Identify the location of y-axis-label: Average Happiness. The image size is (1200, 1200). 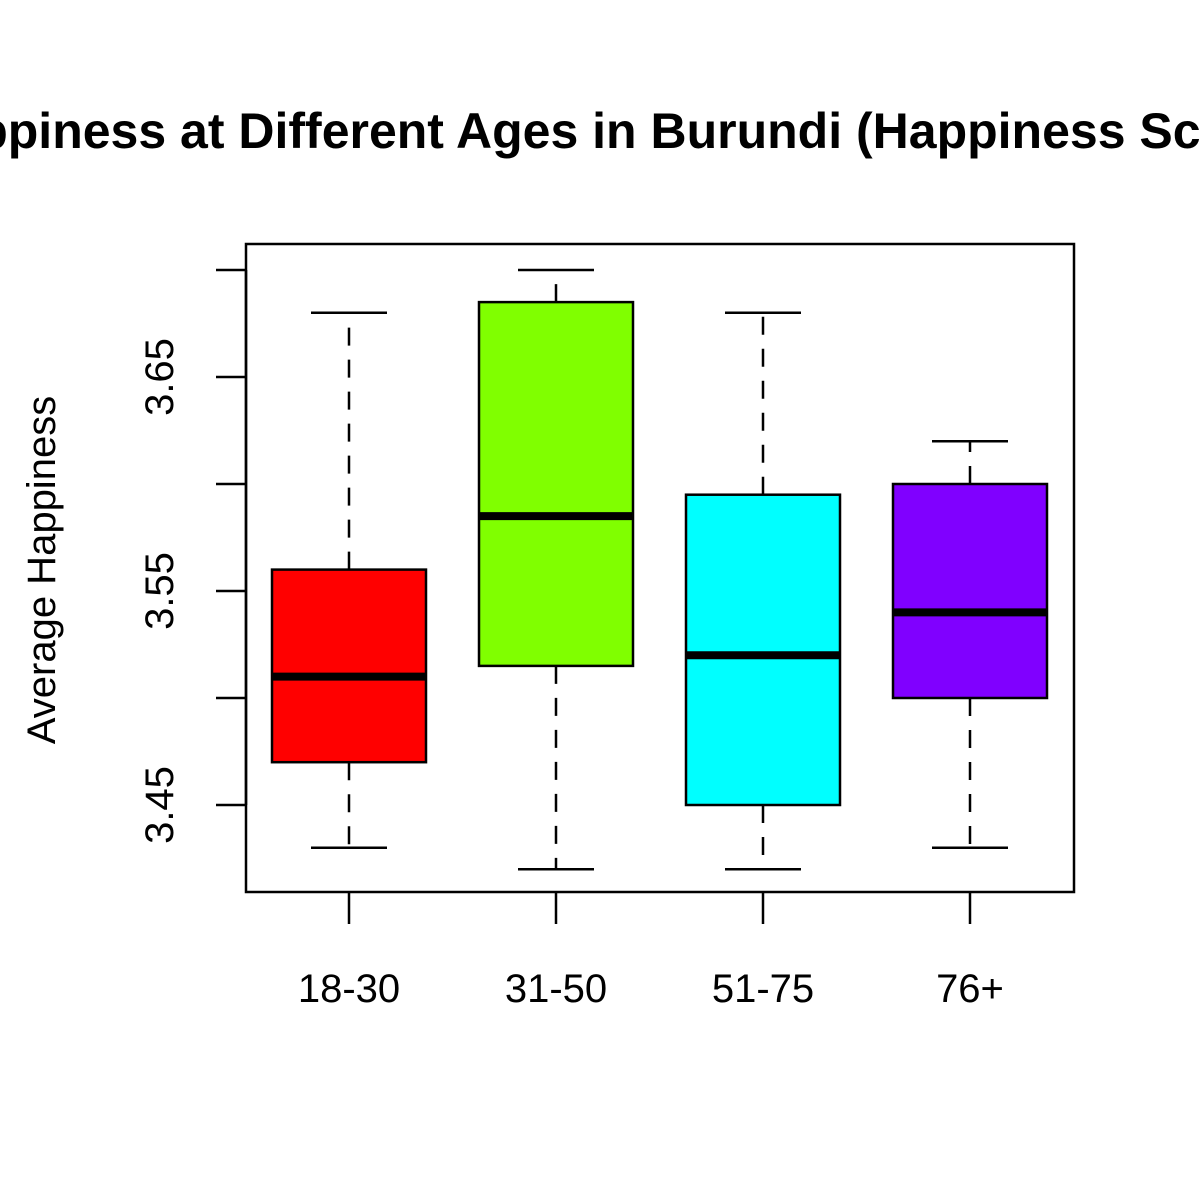
(42, 570).